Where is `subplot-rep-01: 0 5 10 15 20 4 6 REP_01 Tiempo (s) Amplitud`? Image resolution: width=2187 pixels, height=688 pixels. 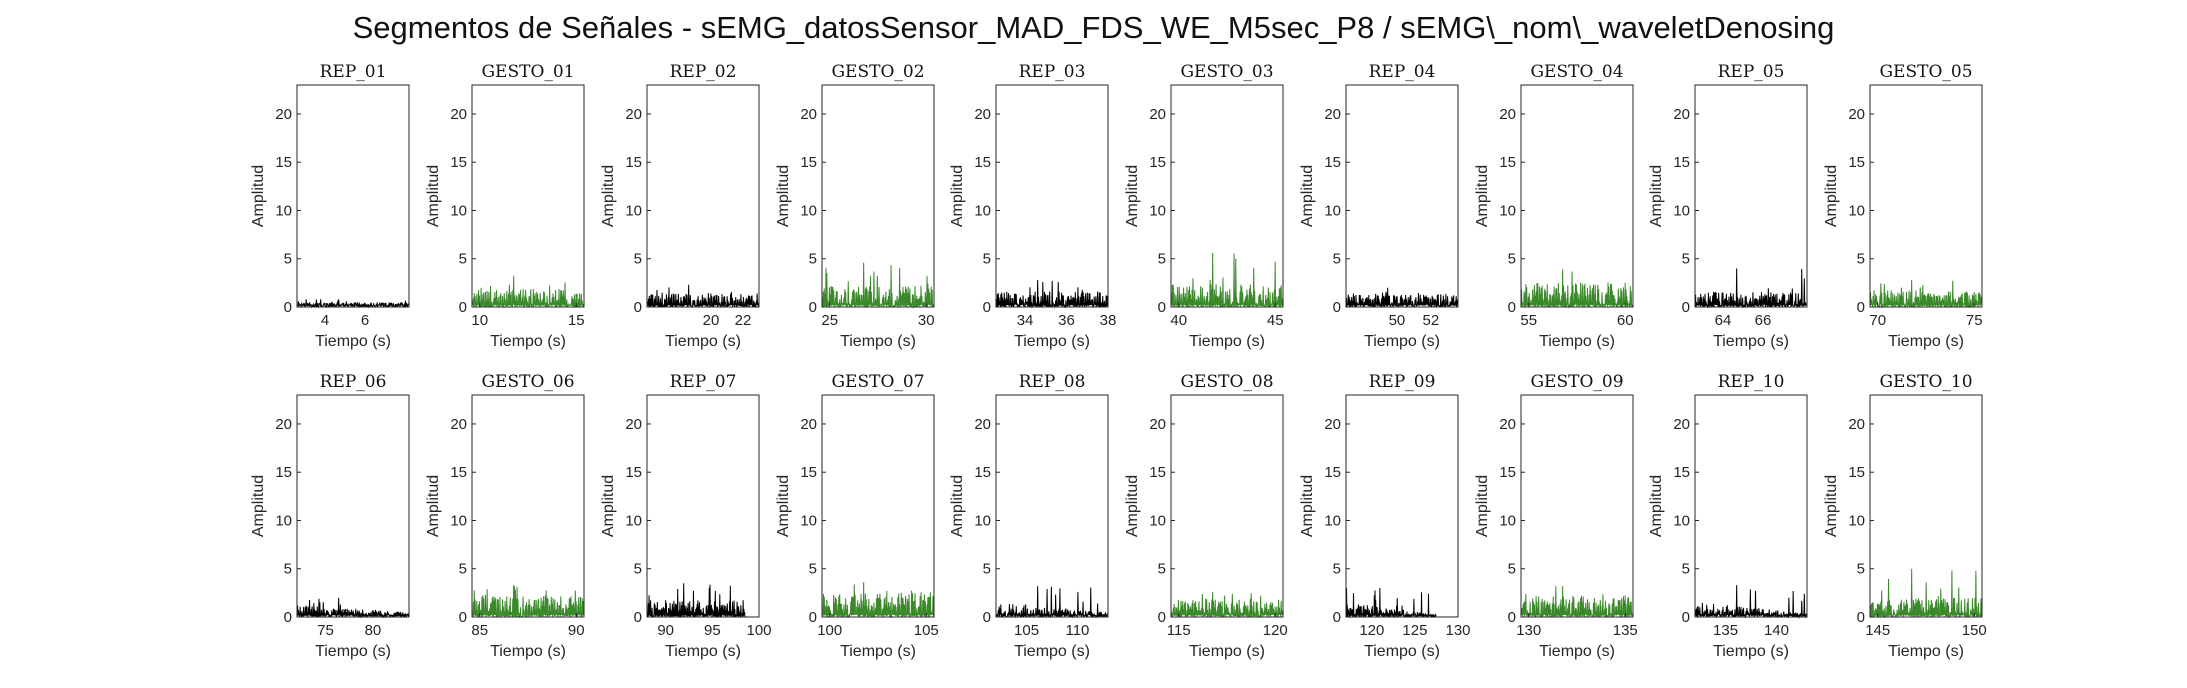
subplot-rep-01: 0 5 10 15 20 4 6 REP_01 Tiempo (s) Amplitud is located at coordinates (330, 206).